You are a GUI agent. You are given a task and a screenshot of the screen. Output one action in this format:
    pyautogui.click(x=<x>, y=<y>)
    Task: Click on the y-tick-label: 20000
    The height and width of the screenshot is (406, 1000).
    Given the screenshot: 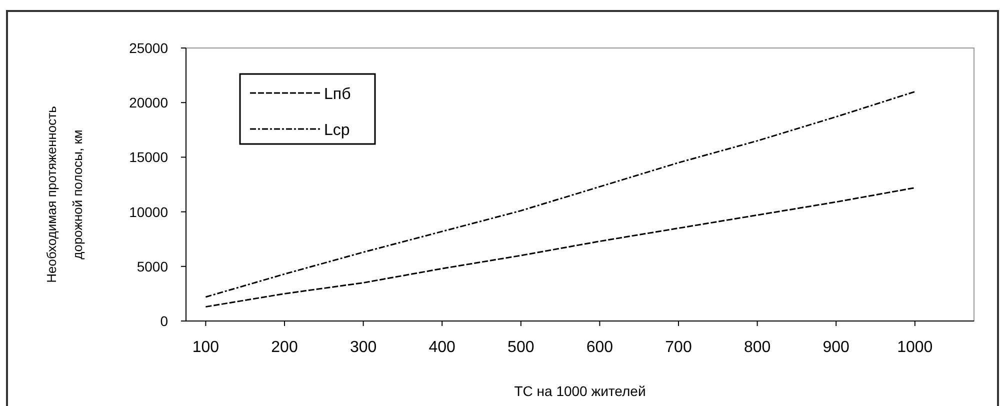 What is the action you would take?
    pyautogui.click(x=148, y=102)
    